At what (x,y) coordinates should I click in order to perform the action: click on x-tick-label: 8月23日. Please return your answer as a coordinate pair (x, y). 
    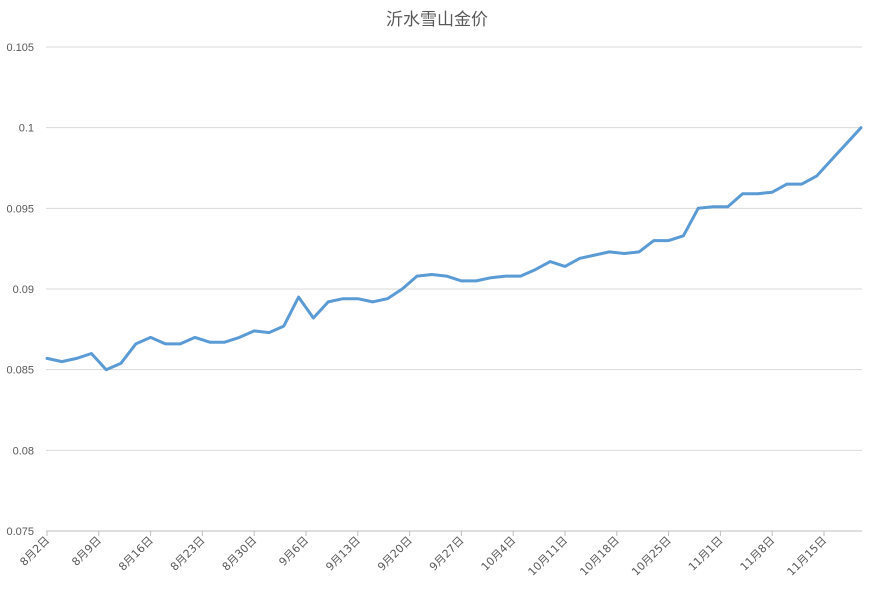
    Looking at the image, I should click on (188, 554).